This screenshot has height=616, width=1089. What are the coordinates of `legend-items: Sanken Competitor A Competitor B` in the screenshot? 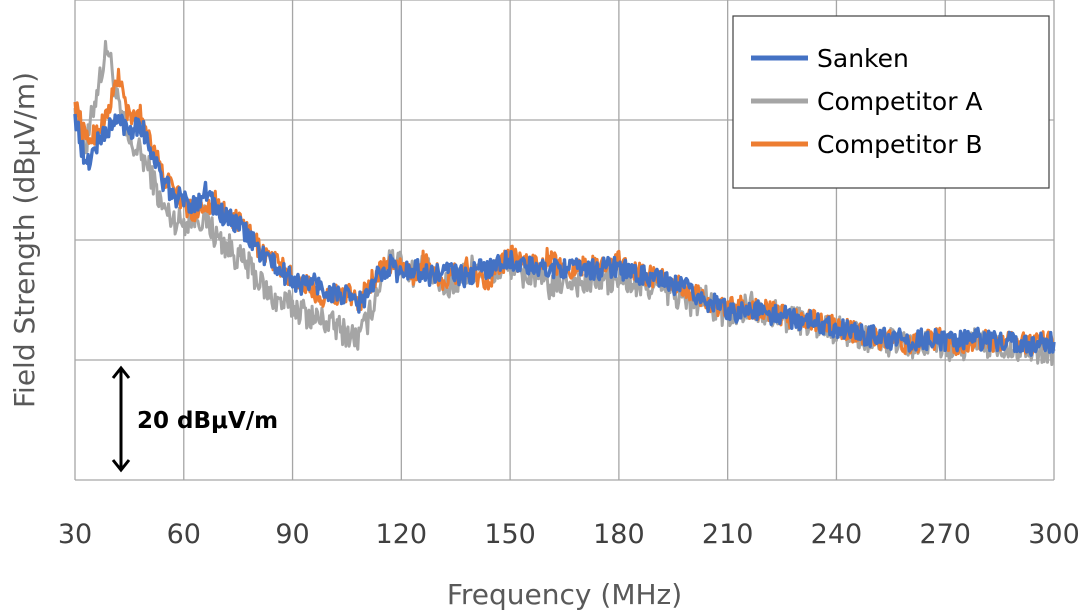 It's located at (867, 101).